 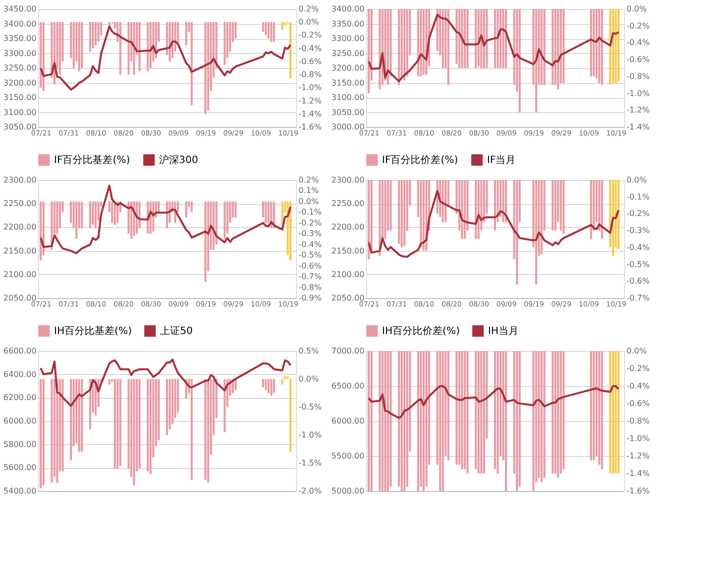 What do you see at coordinates (19, 351) in the screenshot?
I see `y-tick-label: 6600.00` at bounding box center [19, 351].